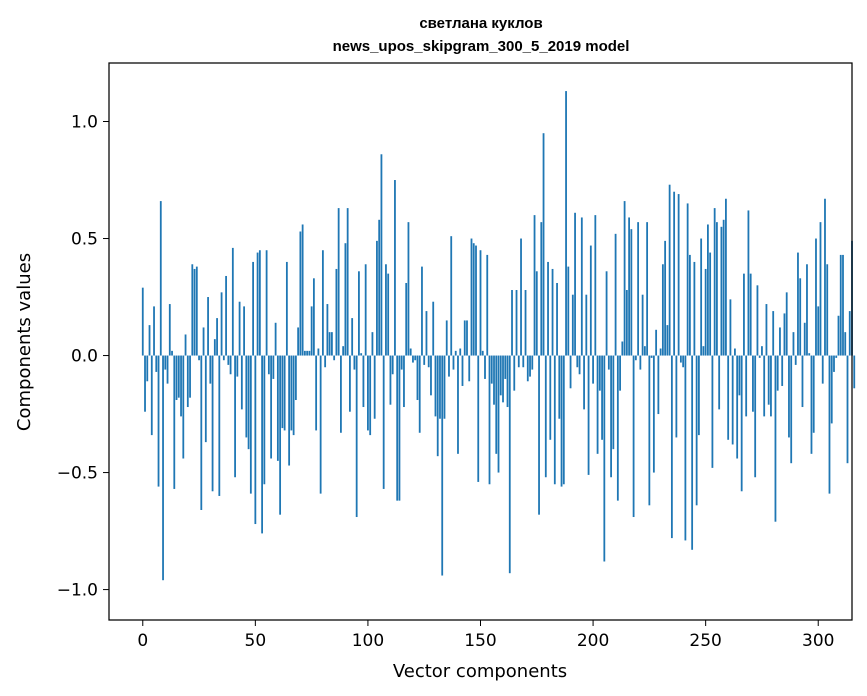 The height and width of the screenshot is (696, 867). Describe the element at coordinates (24, 342) in the screenshot. I see `y-axis-label: Components values` at that location.